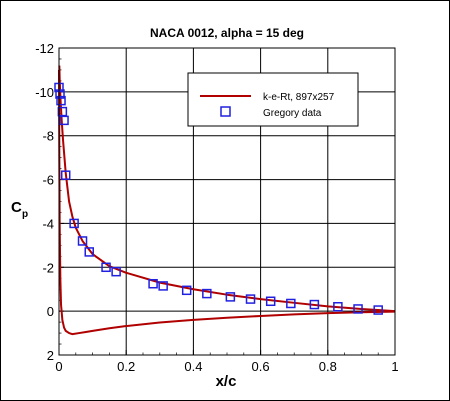 This screenshot has width=450, height=401. Describe the element at coordinates (193, 366) in the screenshot. I see `x-tick-label: 0.4` at that location.